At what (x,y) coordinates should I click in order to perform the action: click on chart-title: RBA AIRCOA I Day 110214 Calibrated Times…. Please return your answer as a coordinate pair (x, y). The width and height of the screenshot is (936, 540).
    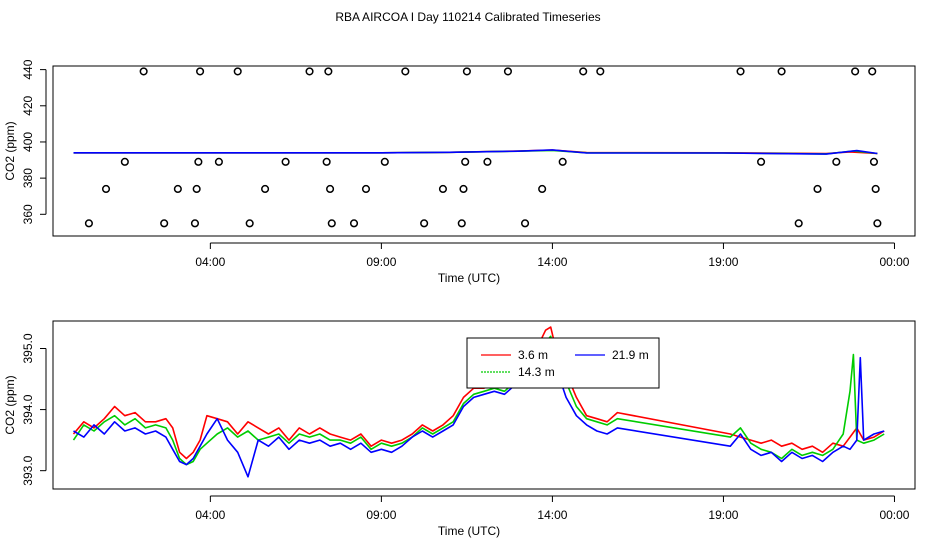
    Looking at the image, I should click on (467, 17).